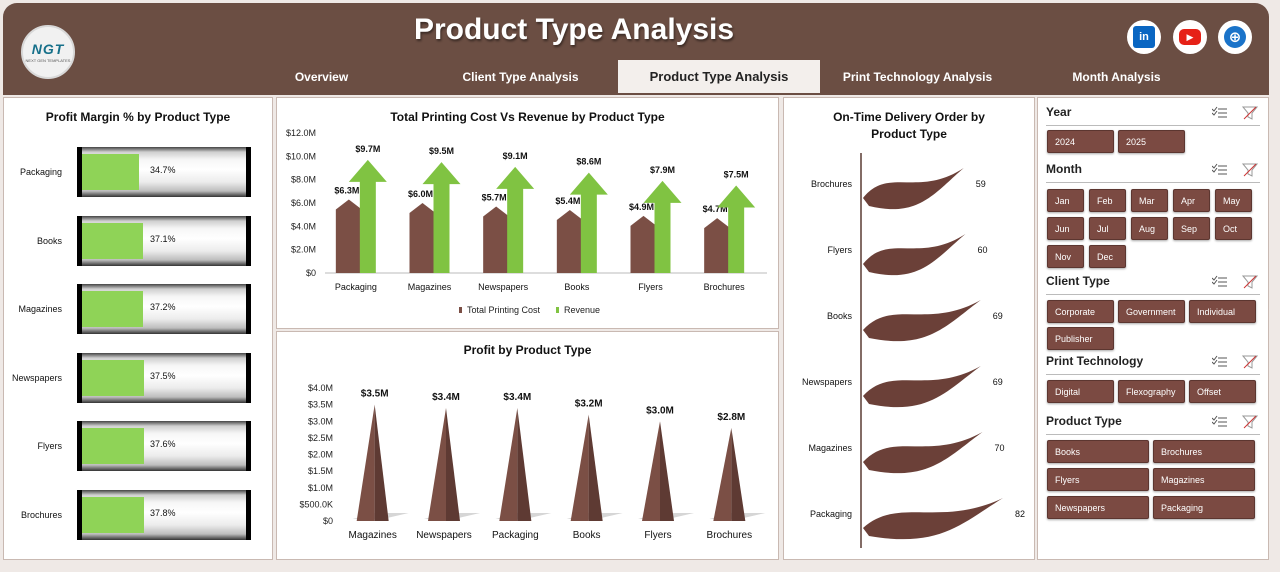 The image size is (1280, 572). I want to click on y-tick-label: Books, so click(840, 316).